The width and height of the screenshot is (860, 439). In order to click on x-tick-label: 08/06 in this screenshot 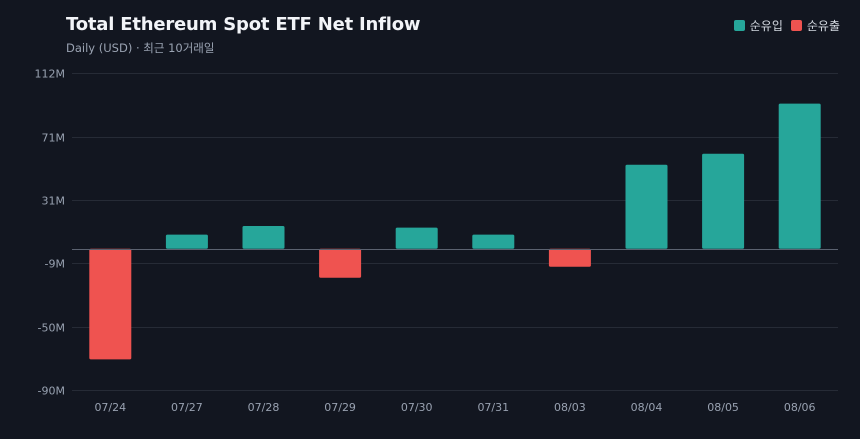, I will do `click(800, 407)`.